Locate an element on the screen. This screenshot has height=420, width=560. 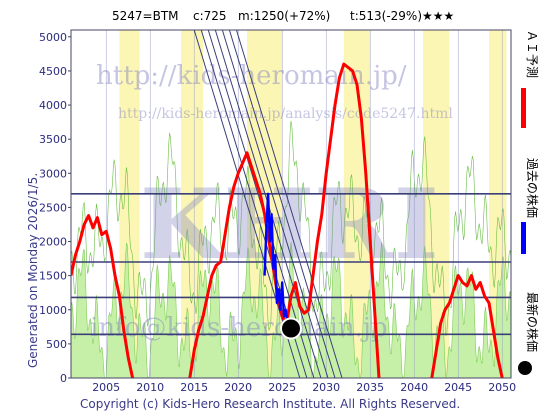
legend-swatch-past is located at coordinates (523, 238).